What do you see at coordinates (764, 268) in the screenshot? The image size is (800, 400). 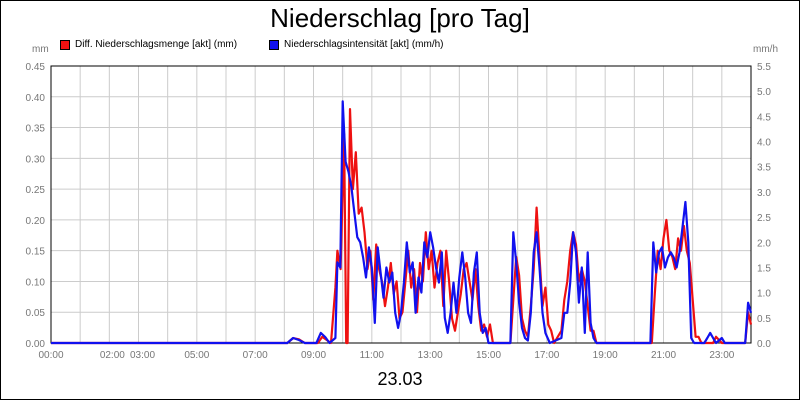 I see `y-right-tick-label: 1.5` at bounding box center [764, 268].